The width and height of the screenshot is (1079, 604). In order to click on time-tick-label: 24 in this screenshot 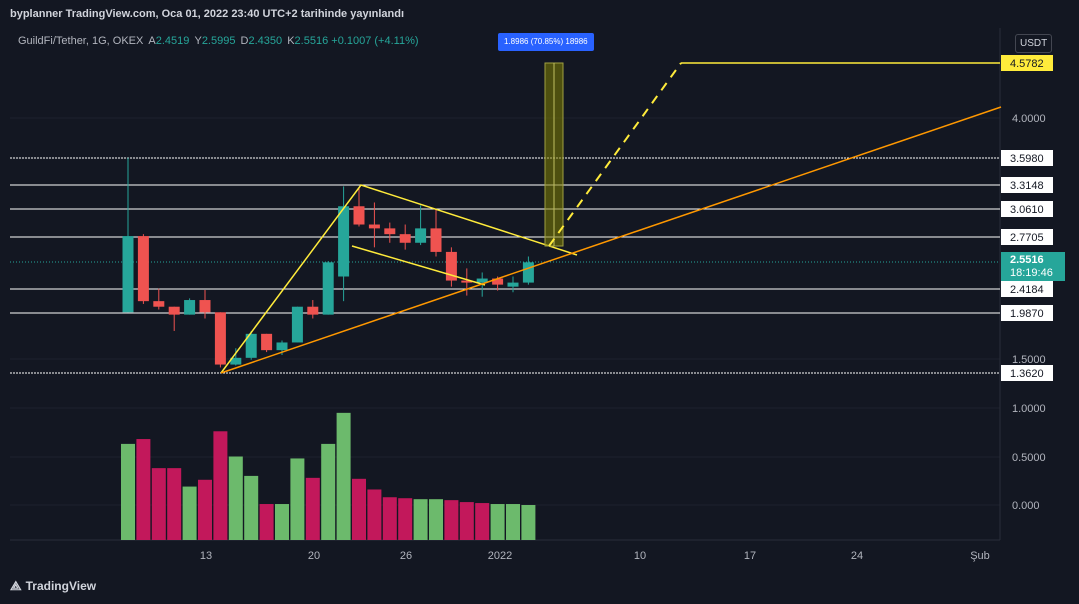, I will do `click(857, 556)`.